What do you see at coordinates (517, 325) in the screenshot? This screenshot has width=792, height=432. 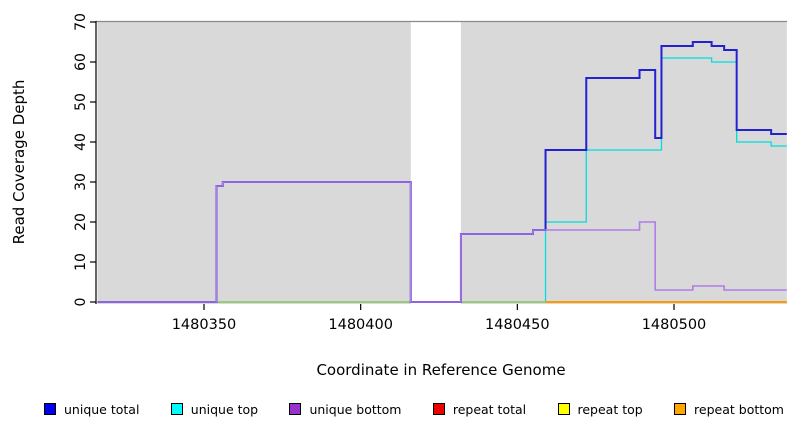 I see `x-tick-label: 1480450` at bounding box center [517, 325].